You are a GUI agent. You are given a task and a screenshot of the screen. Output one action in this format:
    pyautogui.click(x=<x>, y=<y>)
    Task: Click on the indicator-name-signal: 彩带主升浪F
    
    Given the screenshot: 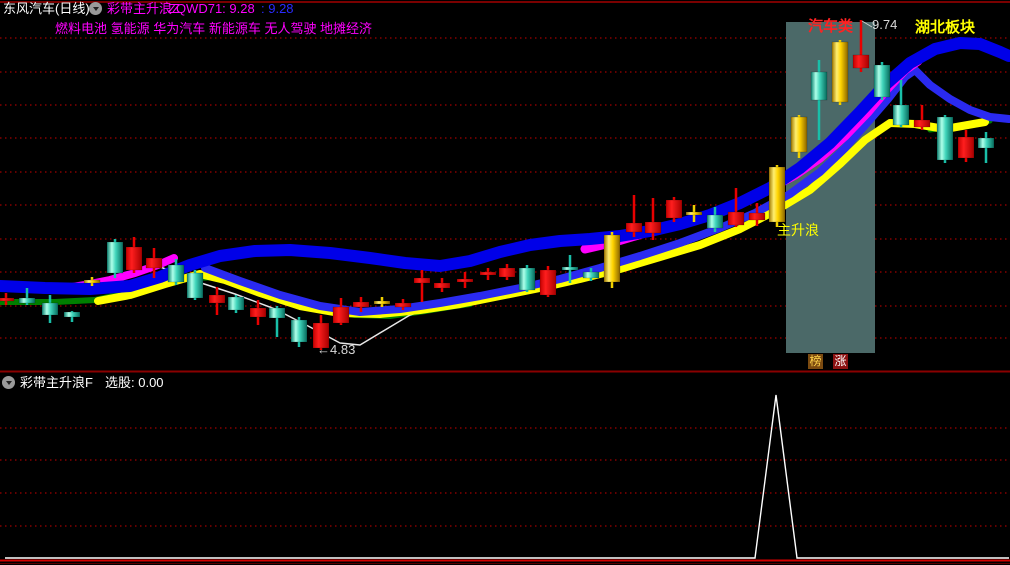 What is the action you would take?
    pyautogui.click(x=56, y=382)
    